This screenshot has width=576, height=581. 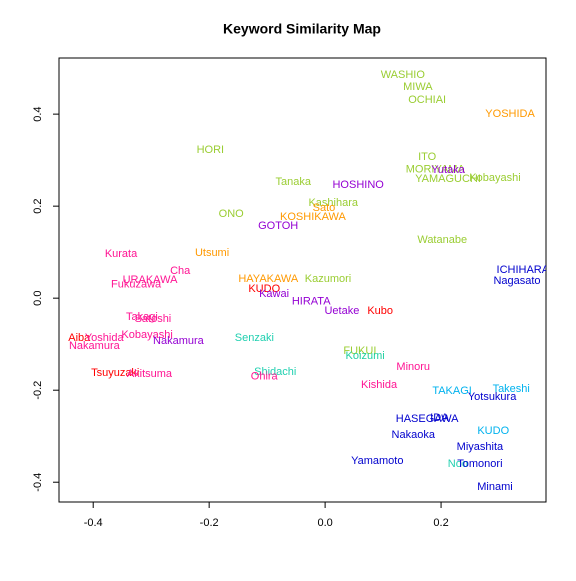 What do you see at coordinates (479, 464) in the screenshot?
I see `point-label: Tomonori` at bounding box center [479, 464].